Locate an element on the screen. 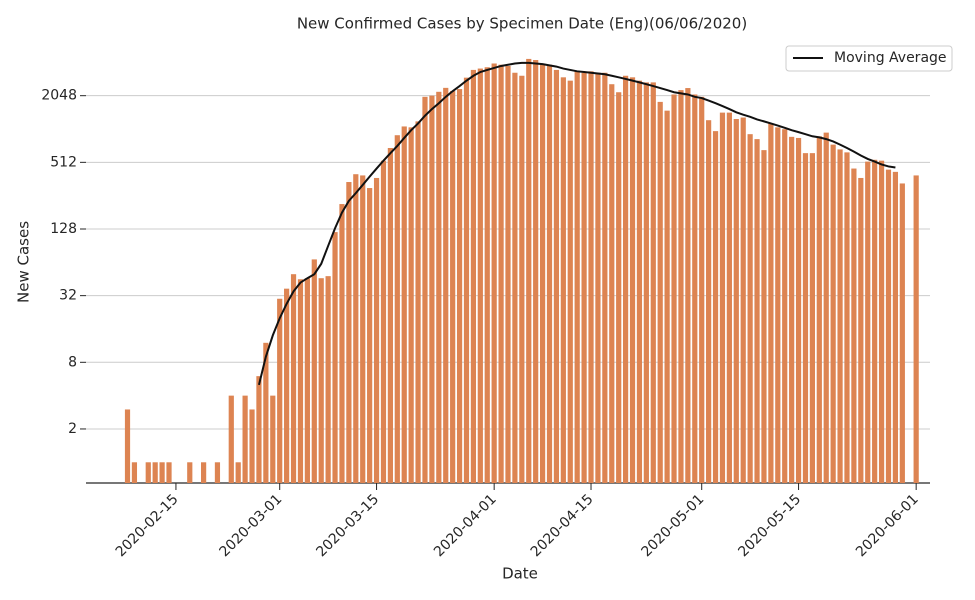 This screenshot has height=600, width=975. y-tick-label: 8 is located at coordinates (72, 362).